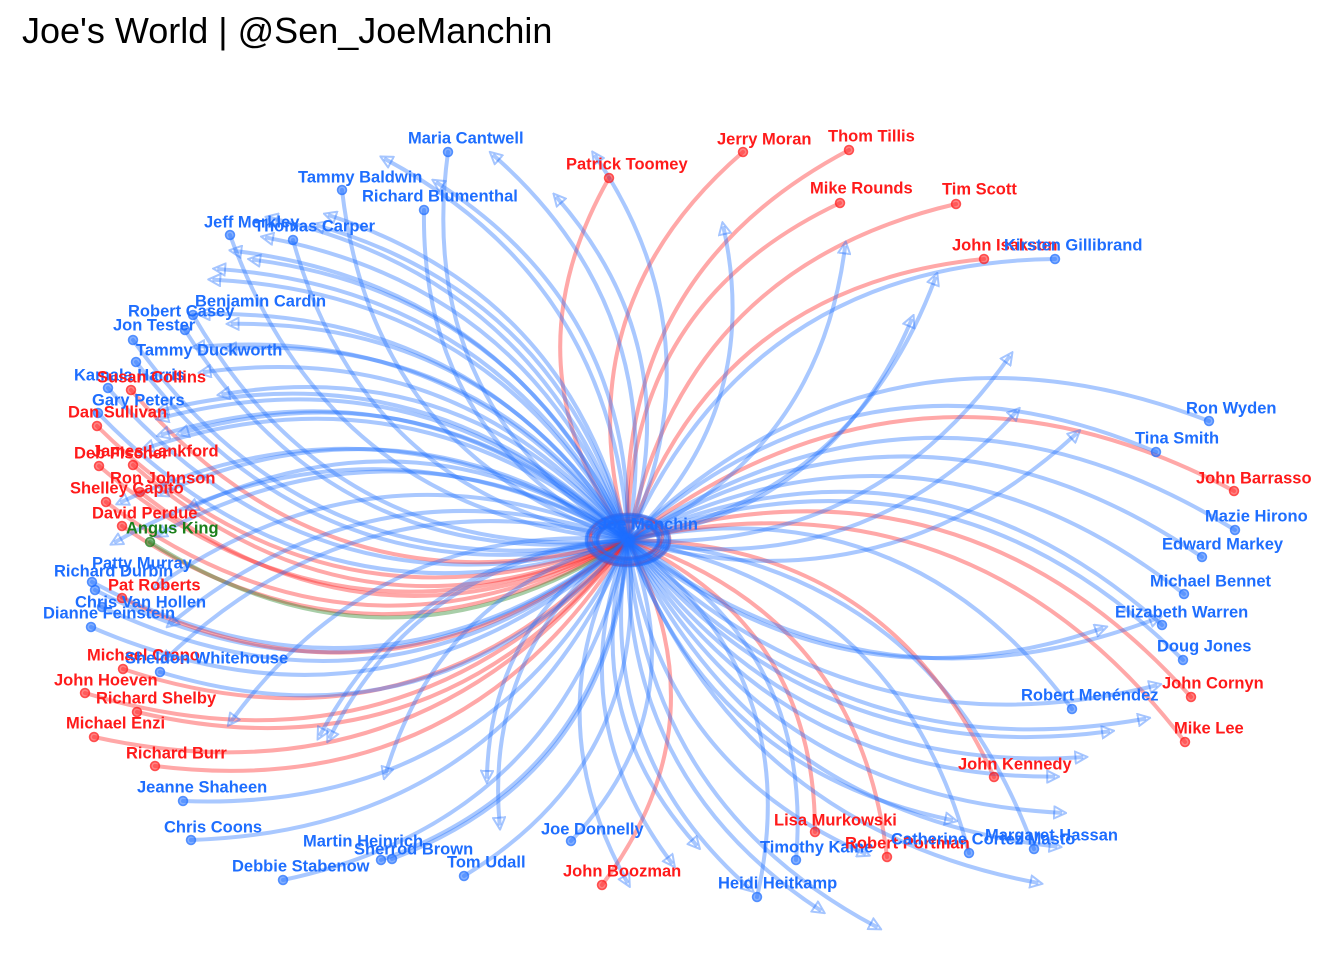 The height and width of the screenshot is (960, 1344). Describe the element at coordinates (1072, 709) in the screenshot. I see `node-robert-menendez` at that location.